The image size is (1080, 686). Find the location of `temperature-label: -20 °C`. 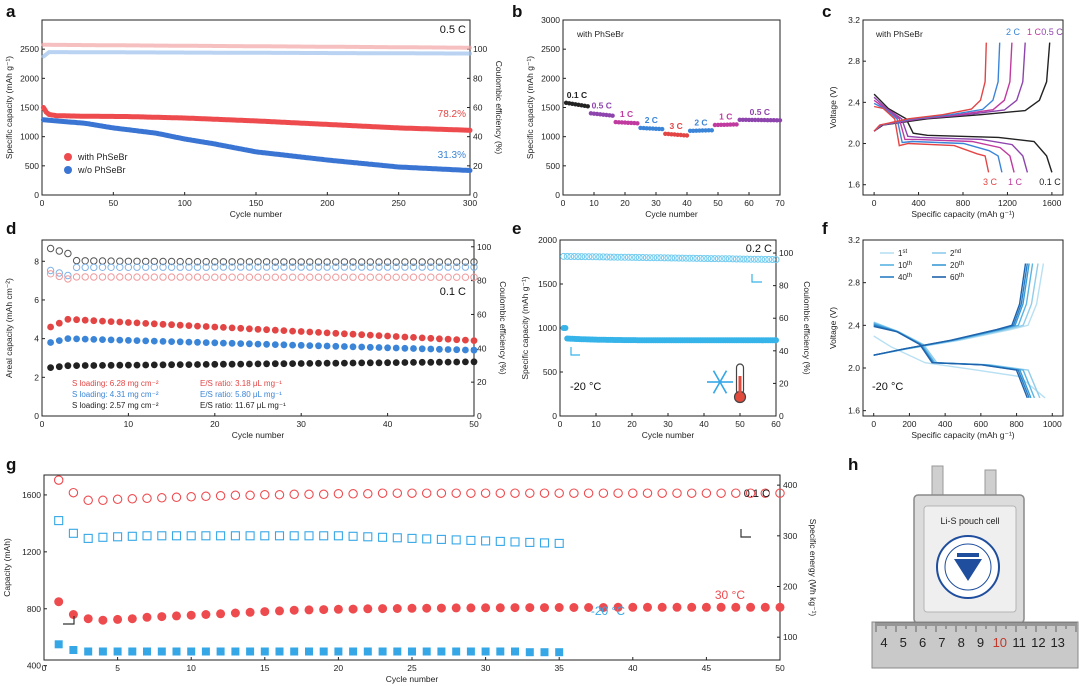

temperature-label: -20 °C is located at coordinates (585, 387).